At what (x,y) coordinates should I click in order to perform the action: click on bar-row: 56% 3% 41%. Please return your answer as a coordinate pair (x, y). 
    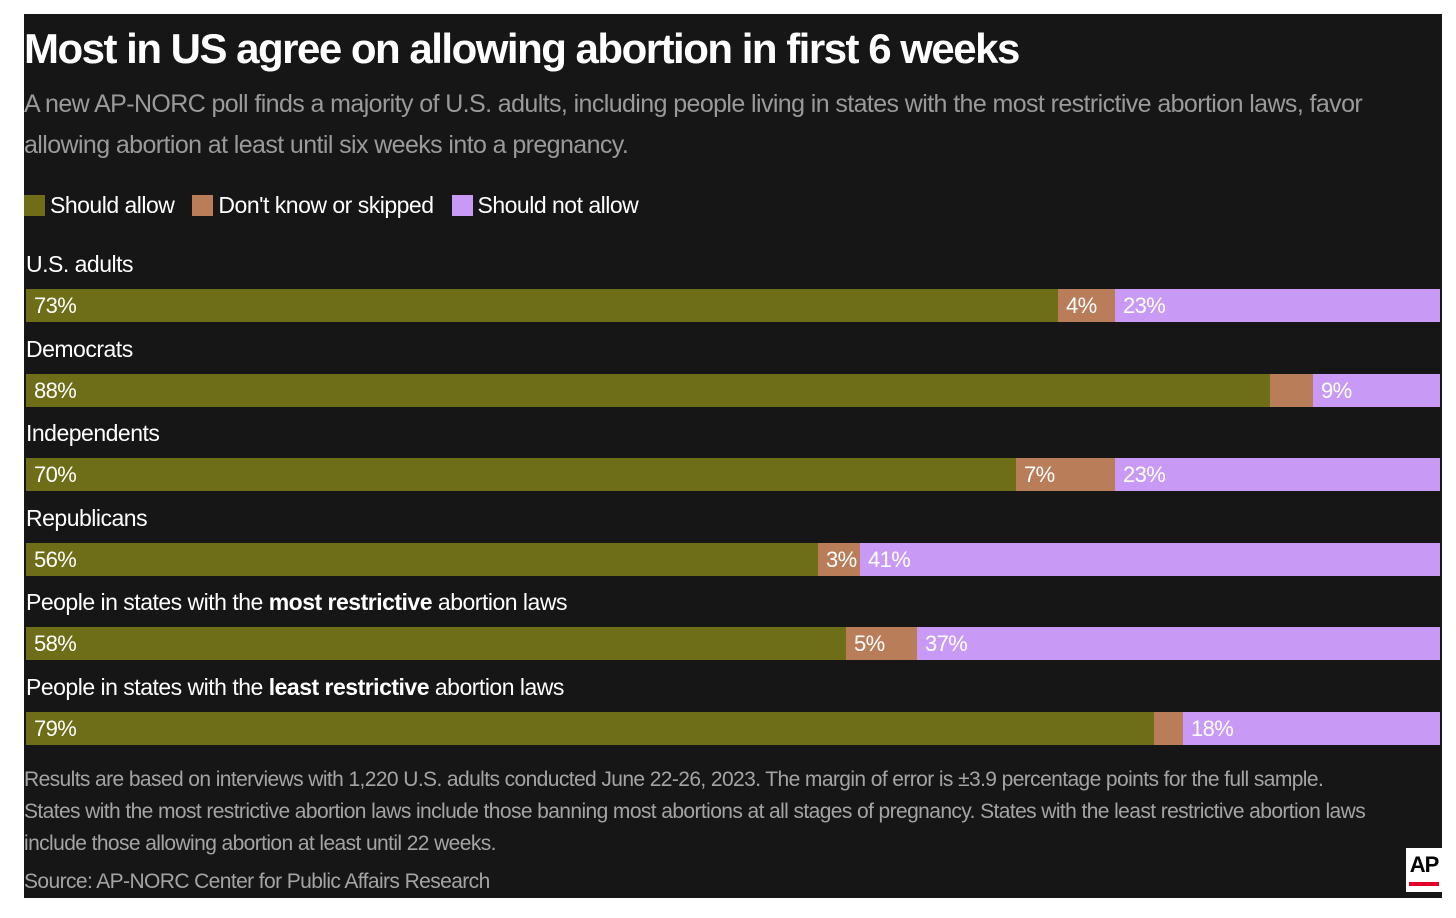
    Looking at the image, I should click on (733, 559).